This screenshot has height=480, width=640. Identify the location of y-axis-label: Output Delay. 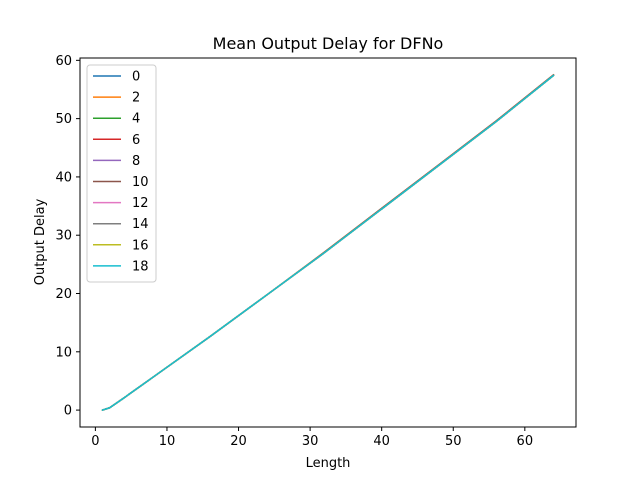
(40, 241).